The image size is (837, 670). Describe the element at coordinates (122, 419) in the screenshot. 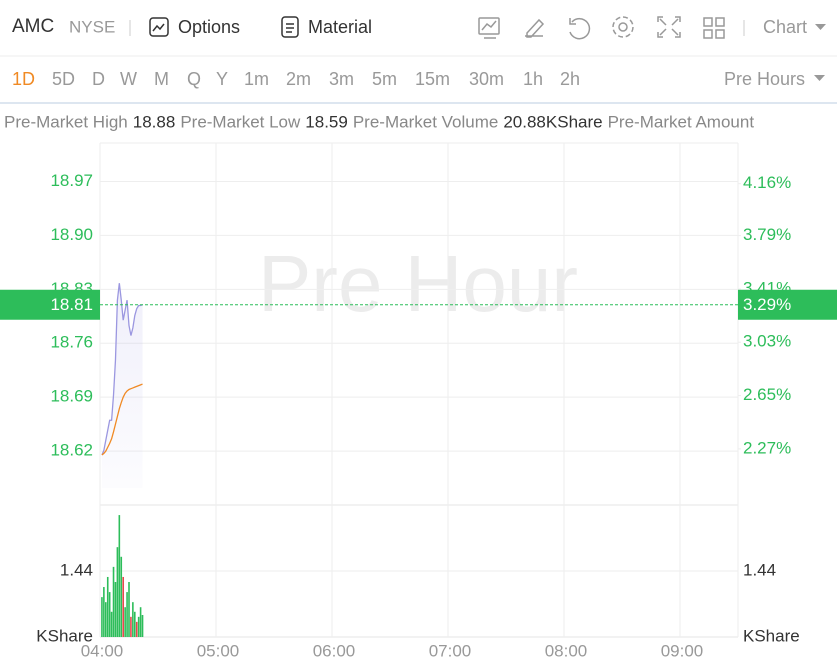

I see `average-line` at that location.